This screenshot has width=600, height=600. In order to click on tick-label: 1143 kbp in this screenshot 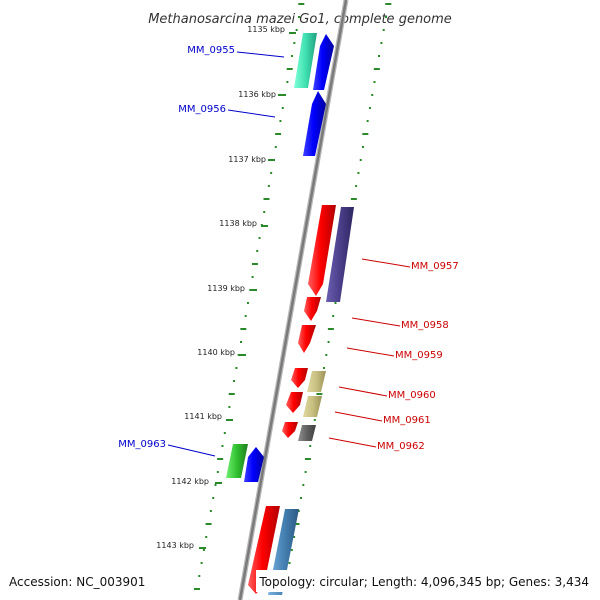, I will do `click(175, 545)`.